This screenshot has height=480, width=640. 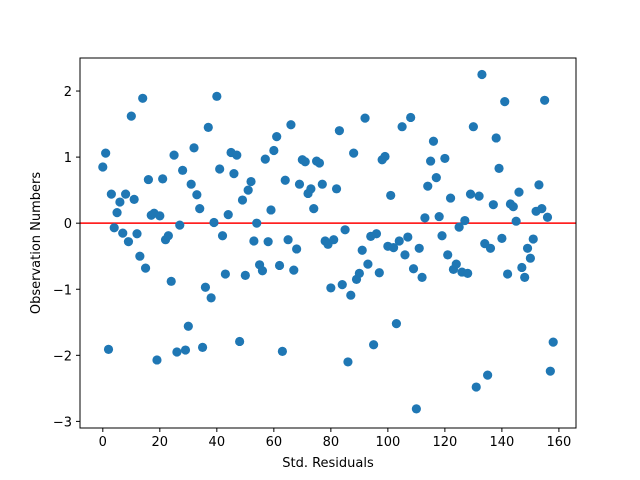 I want to click on y-axis-label: Observation Numbers, so click(x=36, y=243).